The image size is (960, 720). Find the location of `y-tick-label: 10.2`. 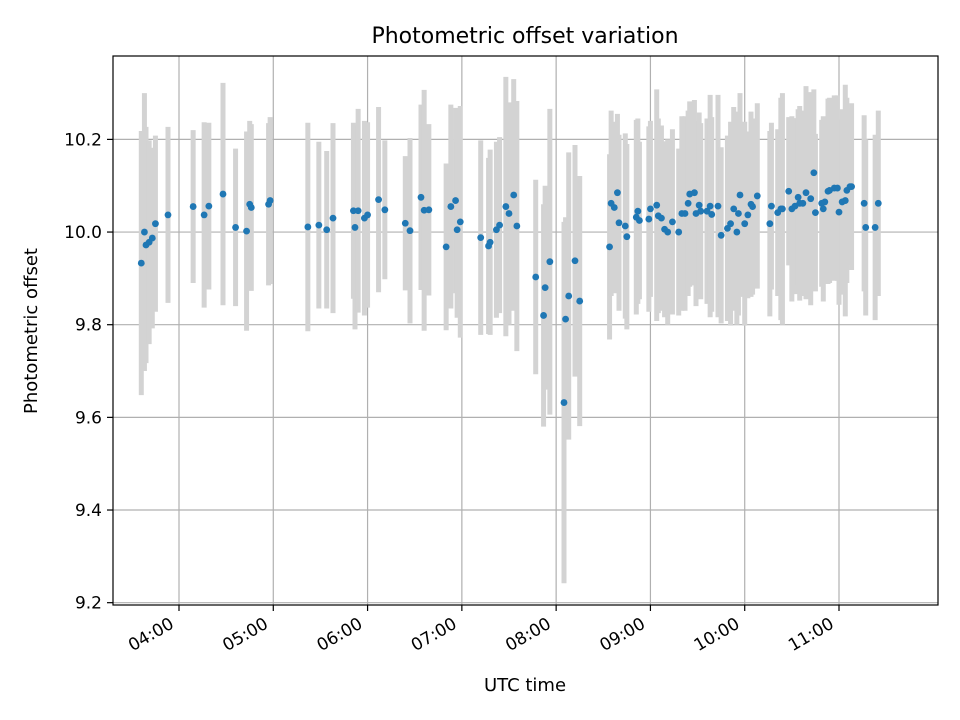

y-tick-label: 10.2 is located at coordinates (83, 140).